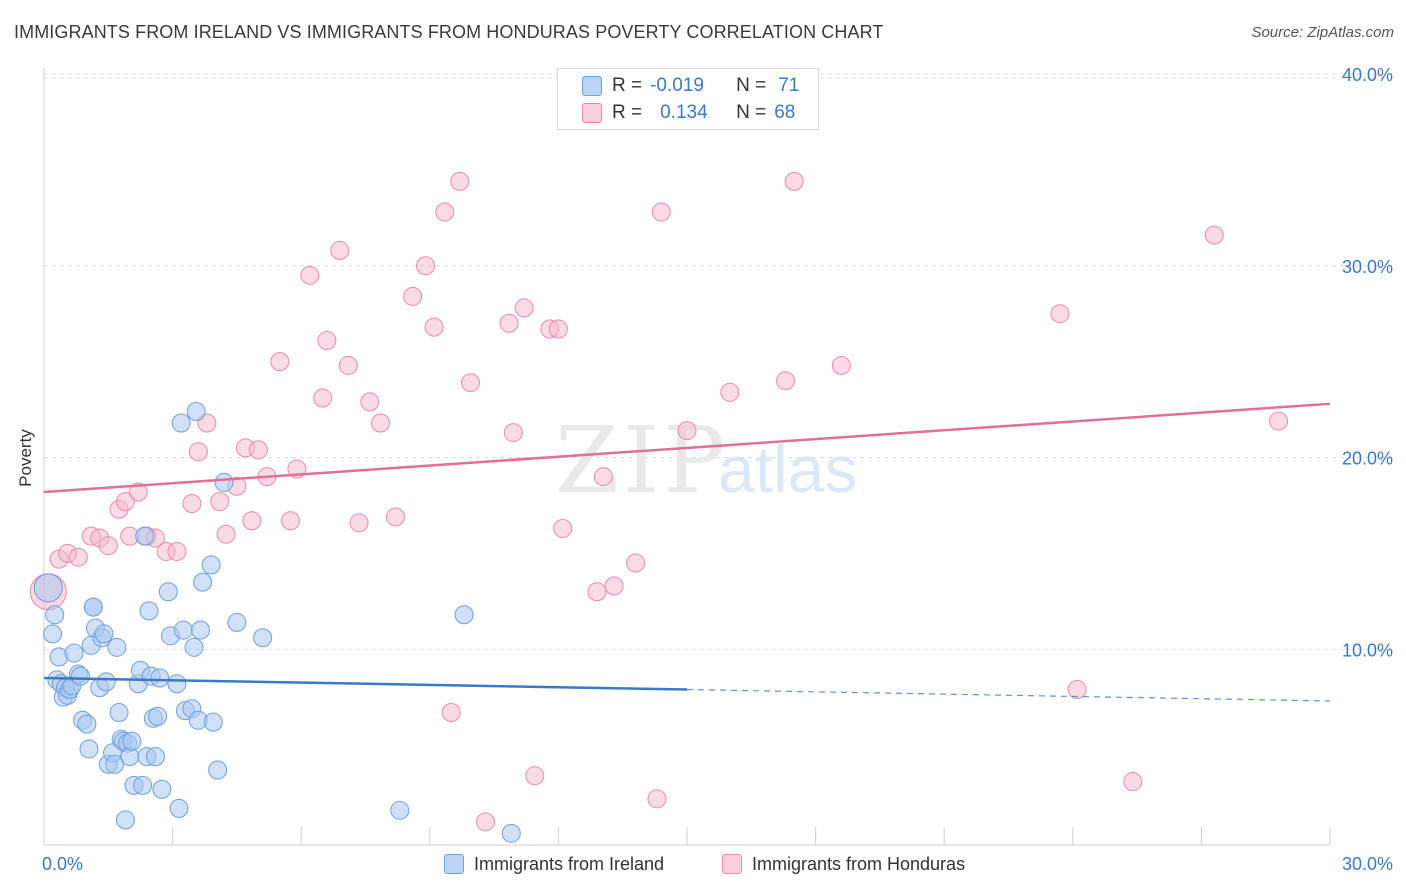 This screenshot has height=892, width=1406. Describe the element at coordinates (1367, 267) in the screenshot. I see `y-tick-label: 30.0%` at that location.